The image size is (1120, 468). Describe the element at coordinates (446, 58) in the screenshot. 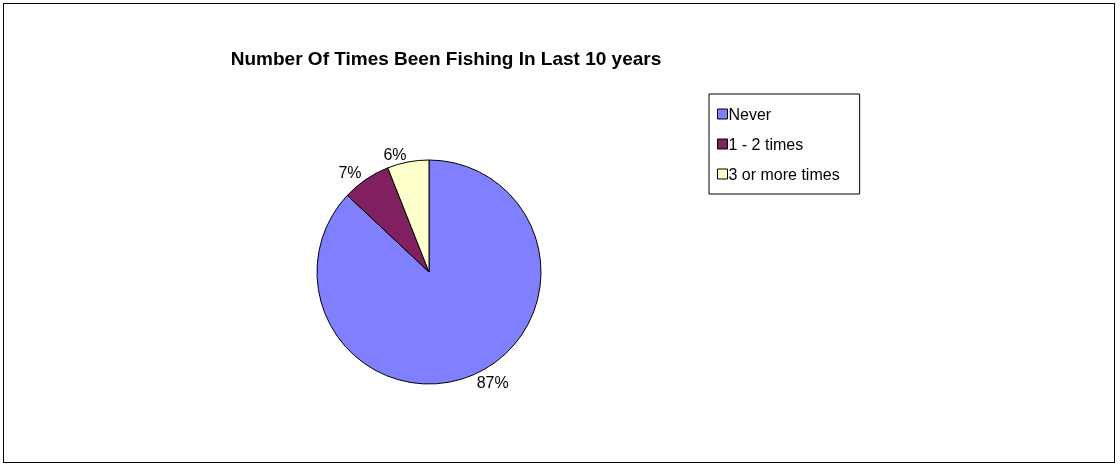

I see `chart-title: Number Of Times Been Fishing In Last 10 years` at that location.